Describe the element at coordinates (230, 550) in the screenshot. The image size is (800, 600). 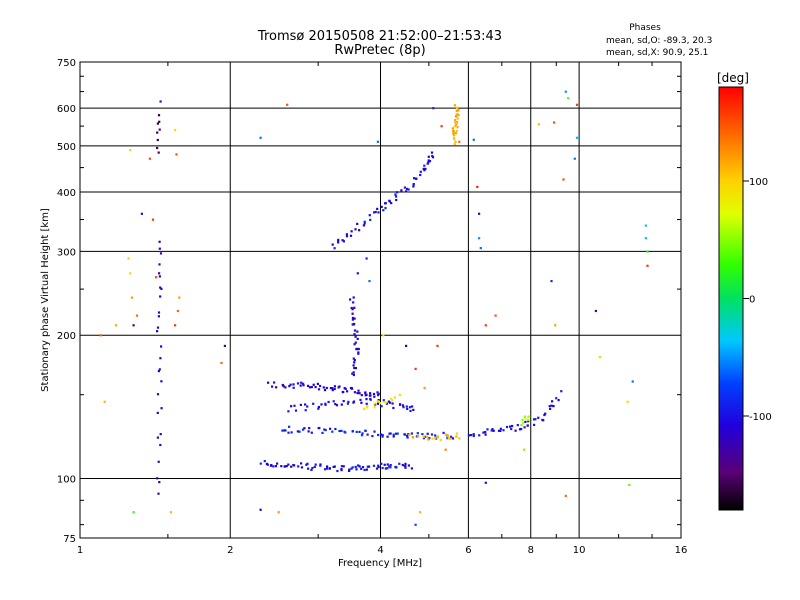
I see `x-tick-label: 2` at that location.